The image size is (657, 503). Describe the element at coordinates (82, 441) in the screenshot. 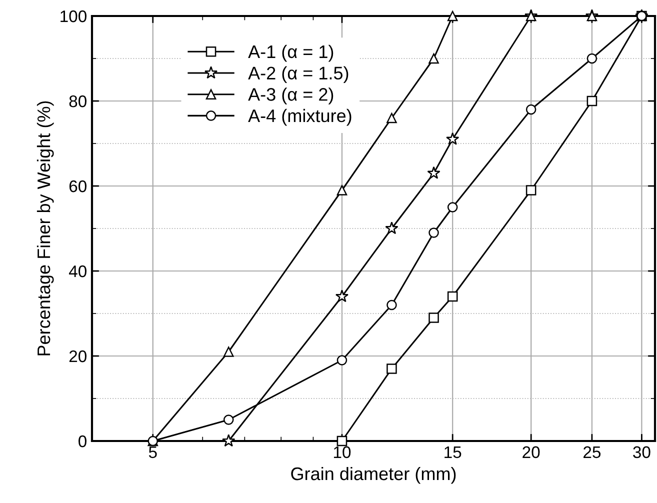

I see `y-tick-label: 0` at that location.